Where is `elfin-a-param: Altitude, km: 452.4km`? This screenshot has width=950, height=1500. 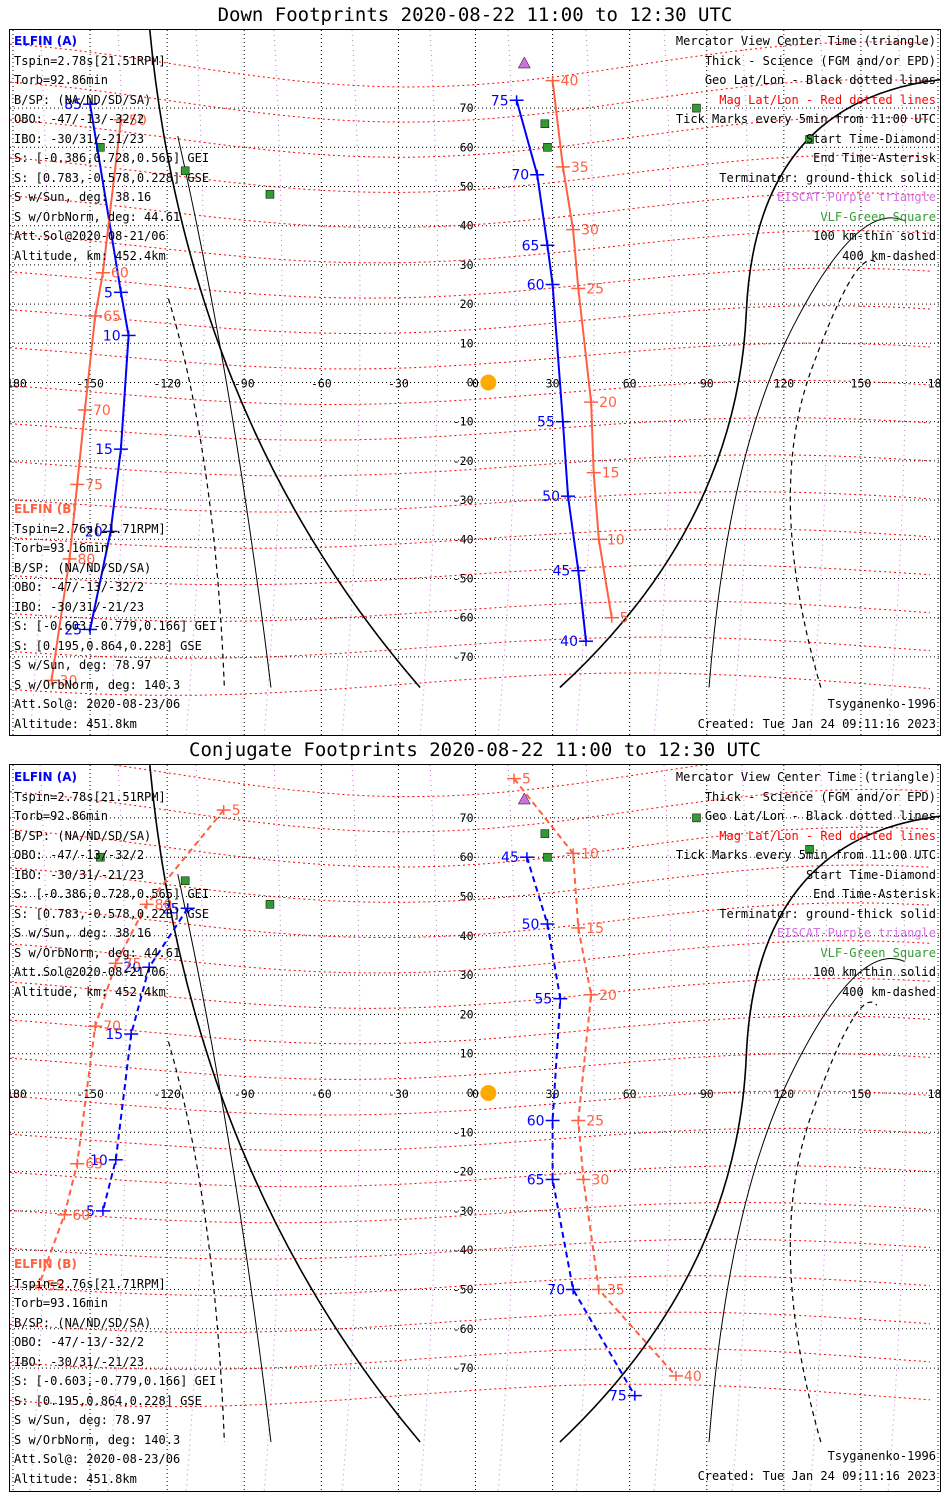 elfin-a-param: Altitude, km: 452.4km is located at coordinates (90, 991).